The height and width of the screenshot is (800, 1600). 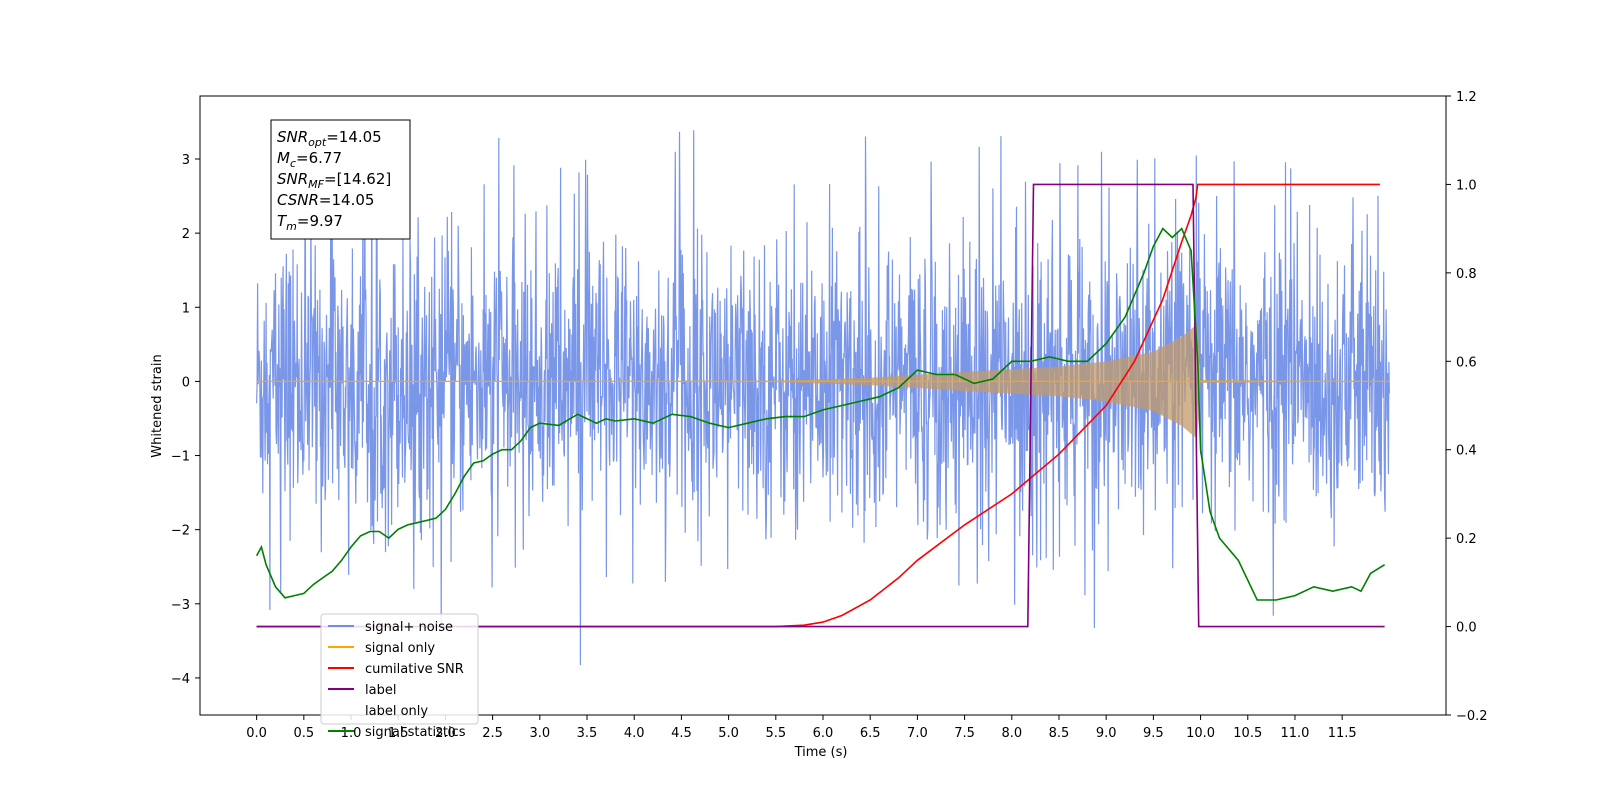 What do you see at coordinates (329, 138) in the screenshot?
I see `stats-line: SNRopt=14.05` at bounding box center [329, 138].